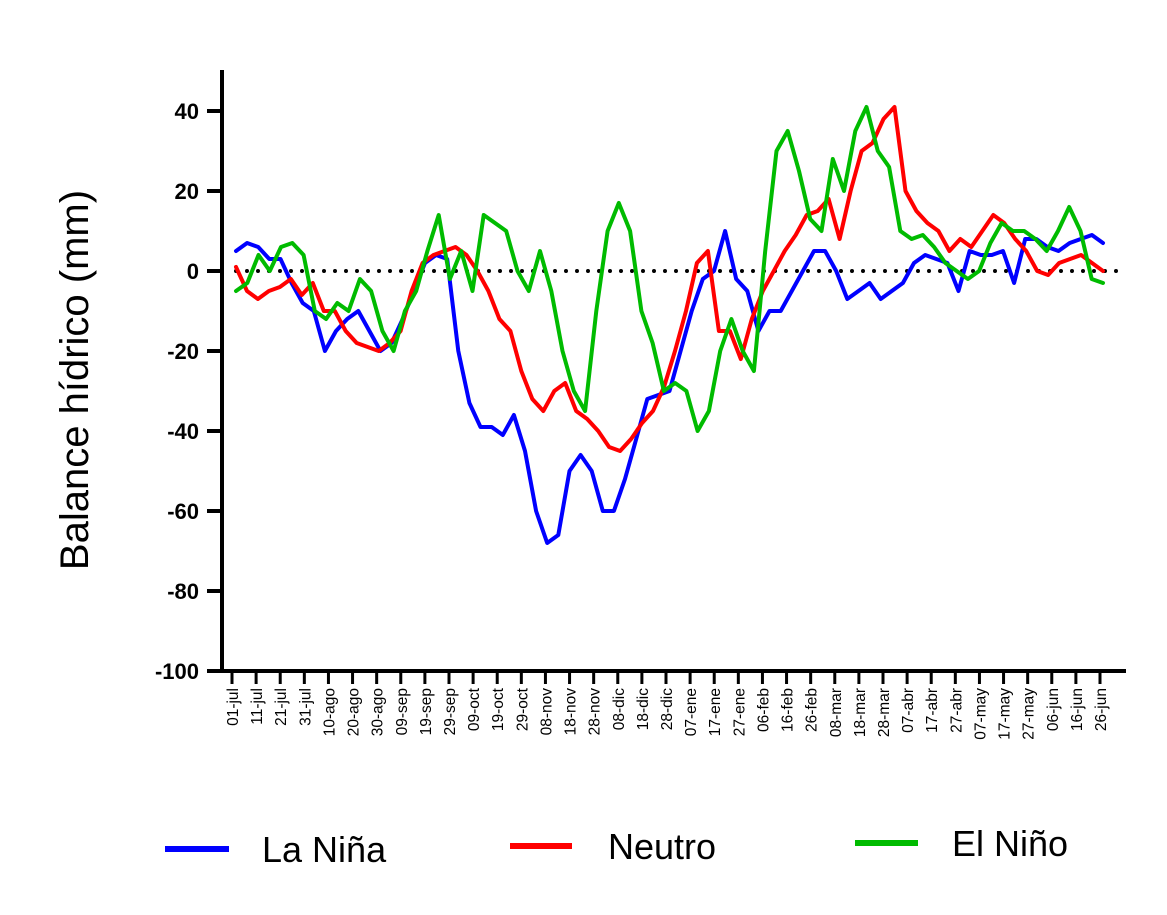  What do you see at coordinates (908, 710) in the screenshot?
I see `x-tick-label: 07-abr` at bounding box center [908, 710].